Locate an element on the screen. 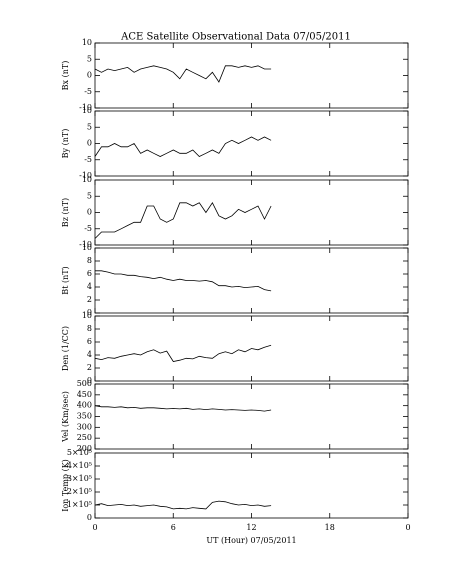 The height and width of the screenshot is (566, 453). y-tick-label: 350 is located at coordinates (84, 416).